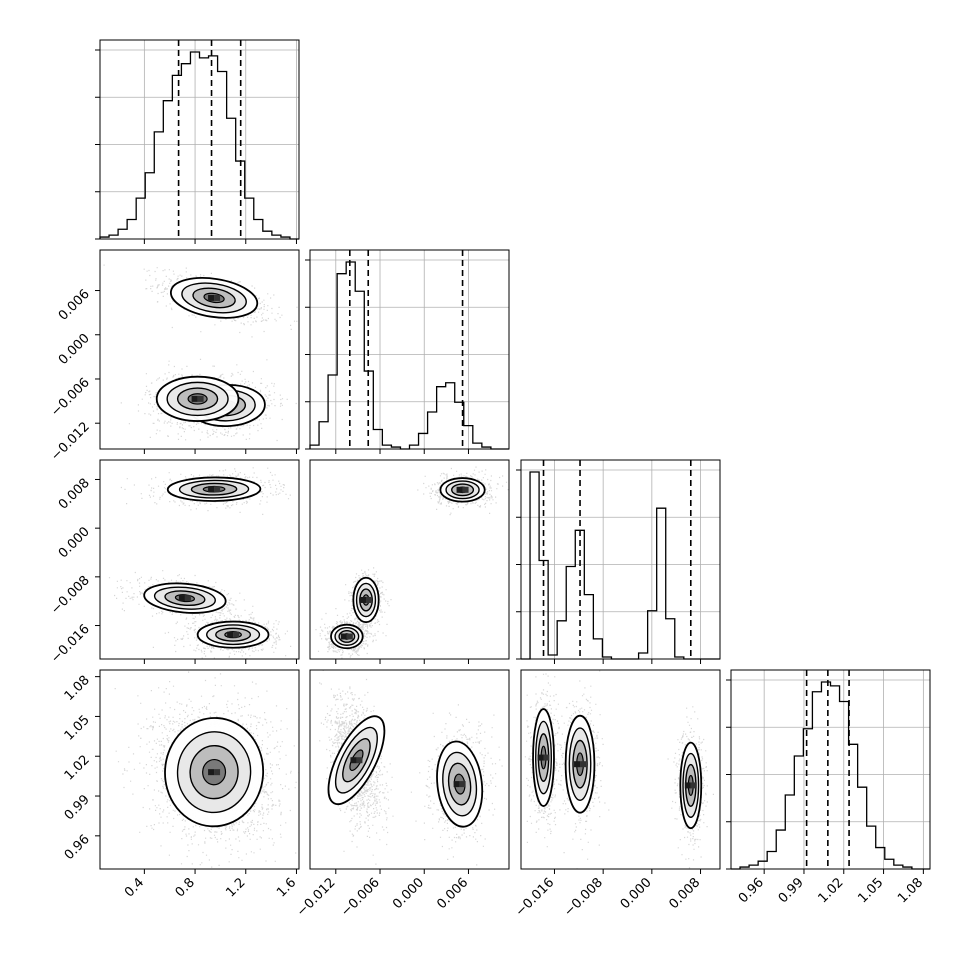  I want to click on y-tick-label: −0.006, so click(70, 397).